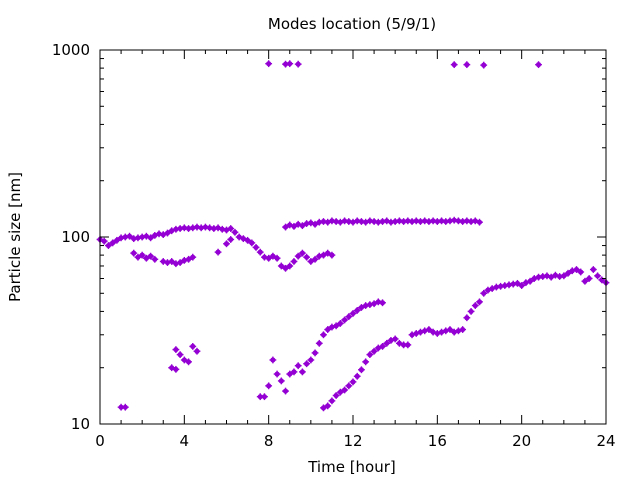  Describe the element at coordinates (351, 467) in the screenshot. I see `x-axis-label: Time [hour]` at that location.